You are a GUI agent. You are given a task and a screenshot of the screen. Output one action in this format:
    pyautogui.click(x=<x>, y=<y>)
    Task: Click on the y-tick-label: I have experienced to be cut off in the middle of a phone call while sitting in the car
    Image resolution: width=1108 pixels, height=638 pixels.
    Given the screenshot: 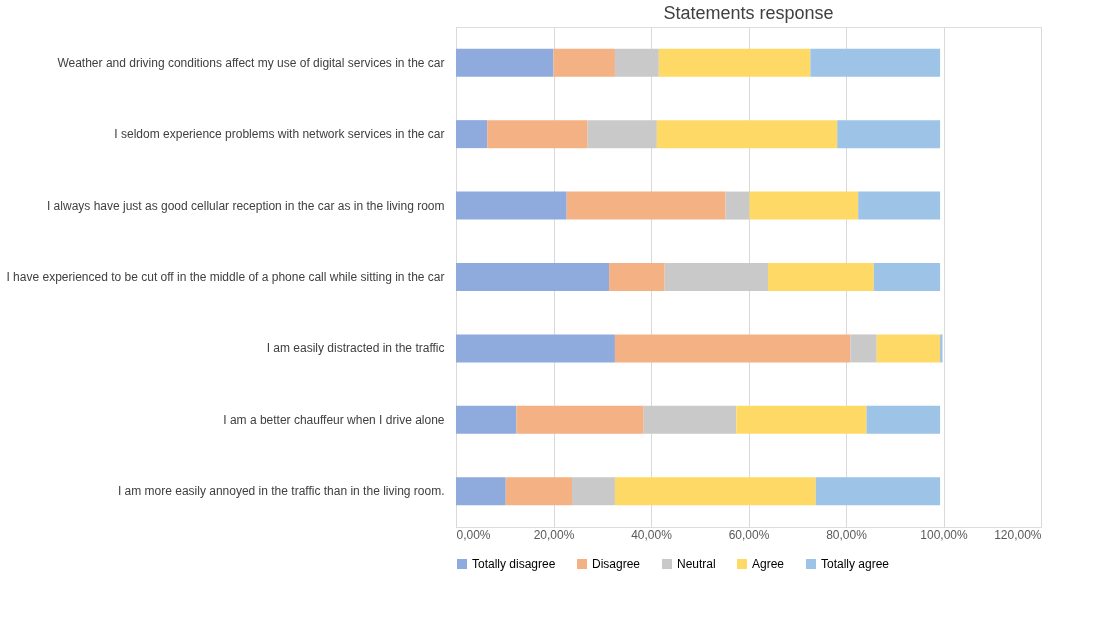 What is the action you would take?
    pyautogui.click(x=225, y=277)
    